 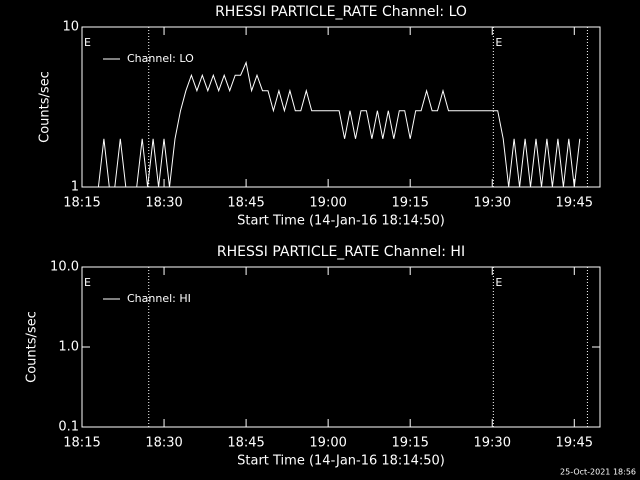 I want to click on legend-label: Channel: HI, so click(x=159, y=298).